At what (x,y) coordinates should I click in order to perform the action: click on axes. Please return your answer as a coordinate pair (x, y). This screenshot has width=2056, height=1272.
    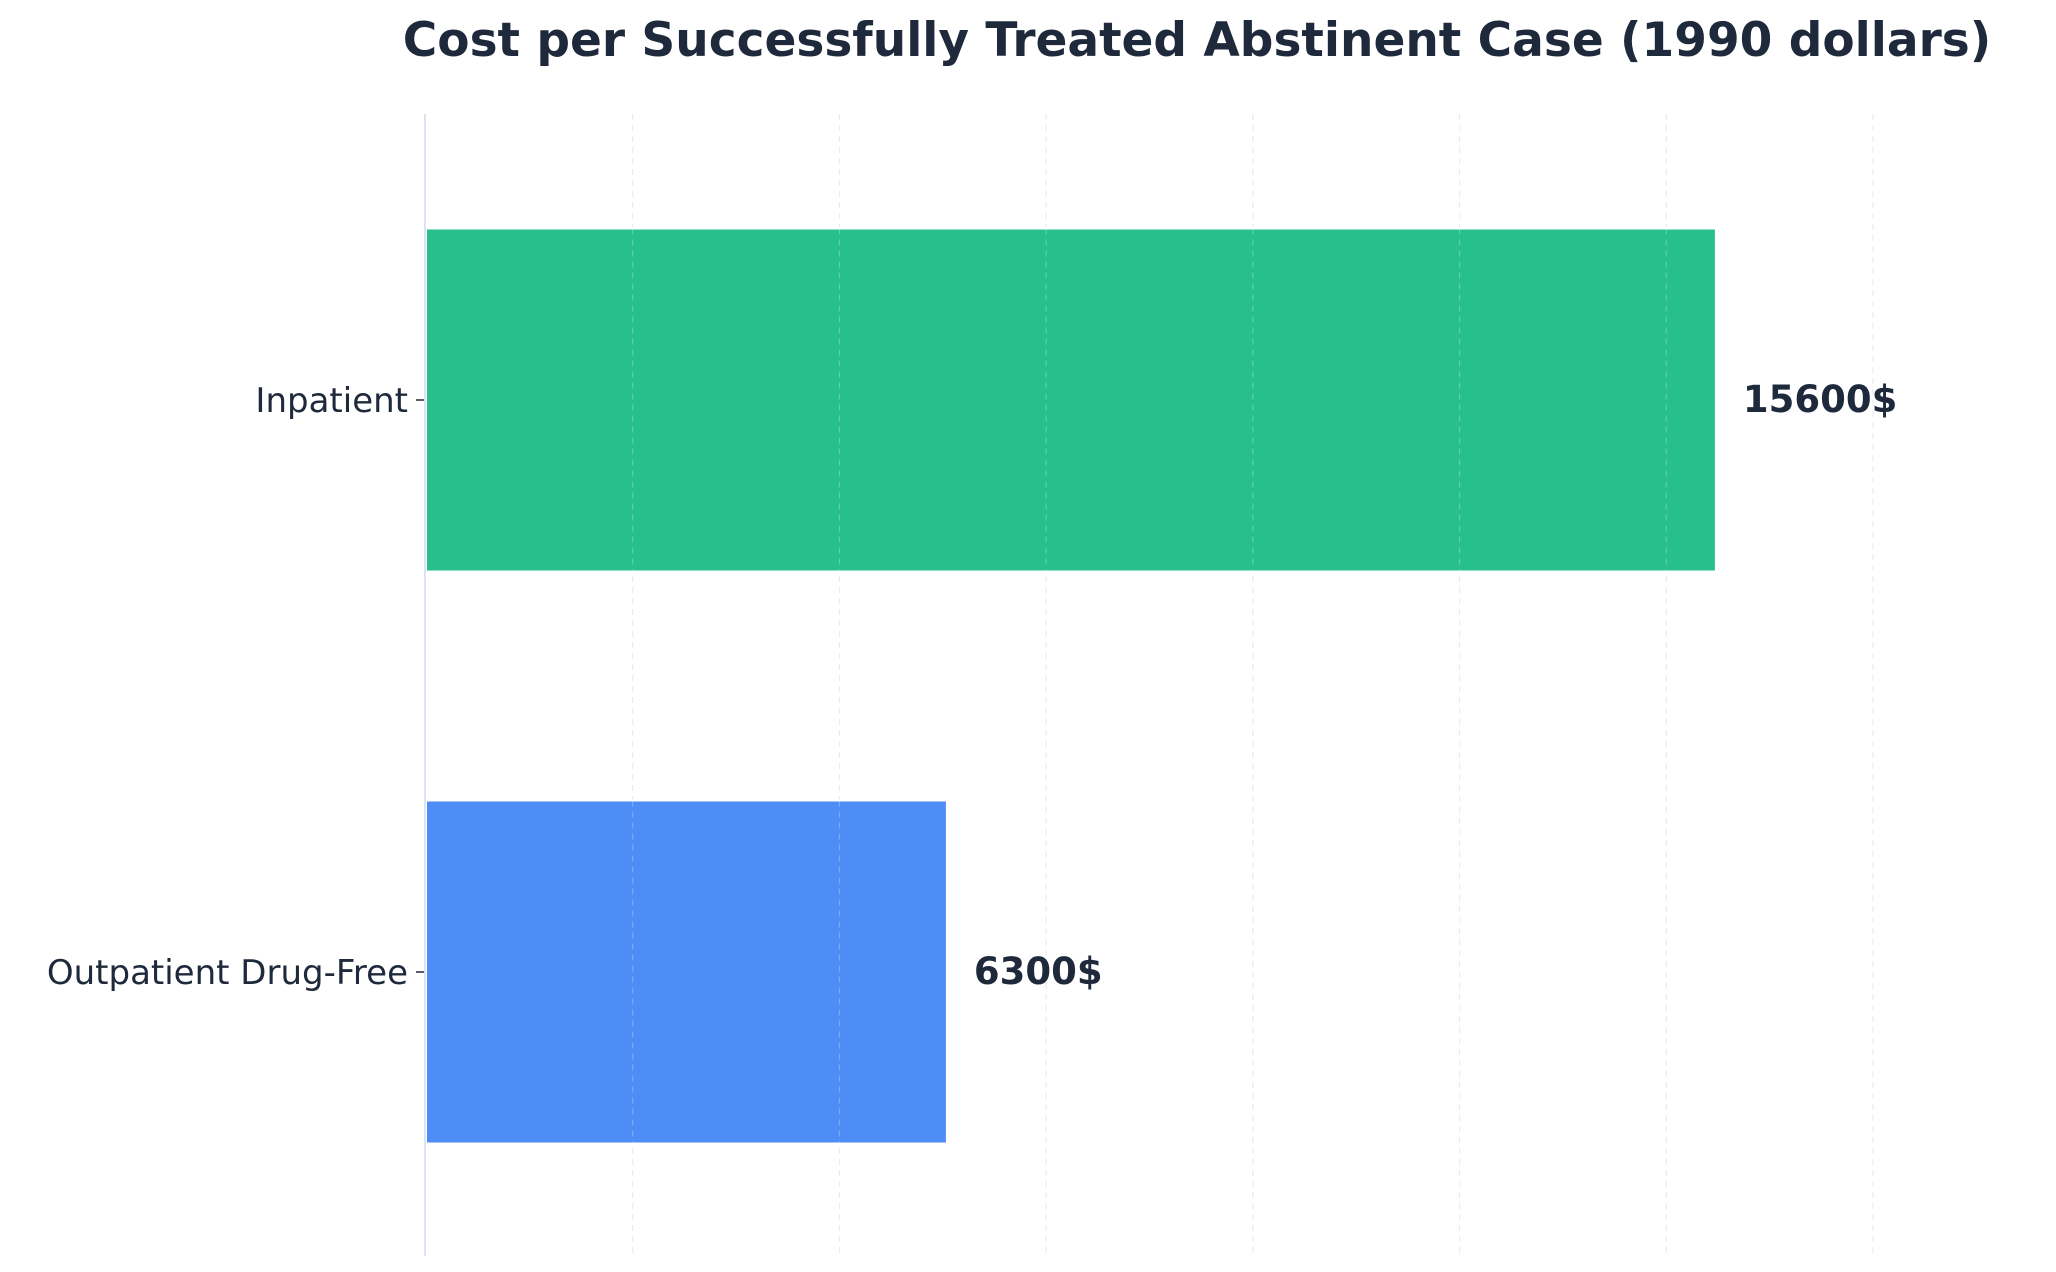
    Looking at the image, I should click on (421, 685).